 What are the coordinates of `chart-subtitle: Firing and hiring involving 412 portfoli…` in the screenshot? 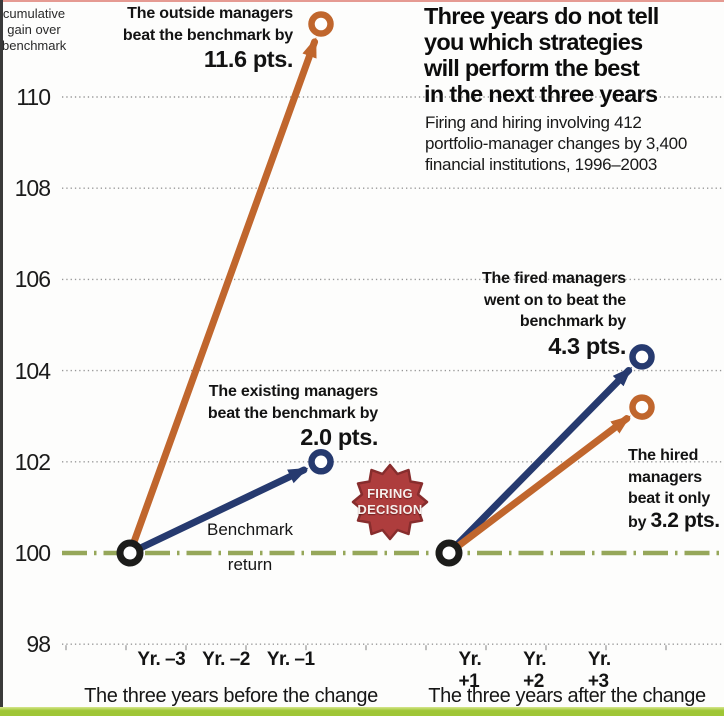 It's located at (574, 143).